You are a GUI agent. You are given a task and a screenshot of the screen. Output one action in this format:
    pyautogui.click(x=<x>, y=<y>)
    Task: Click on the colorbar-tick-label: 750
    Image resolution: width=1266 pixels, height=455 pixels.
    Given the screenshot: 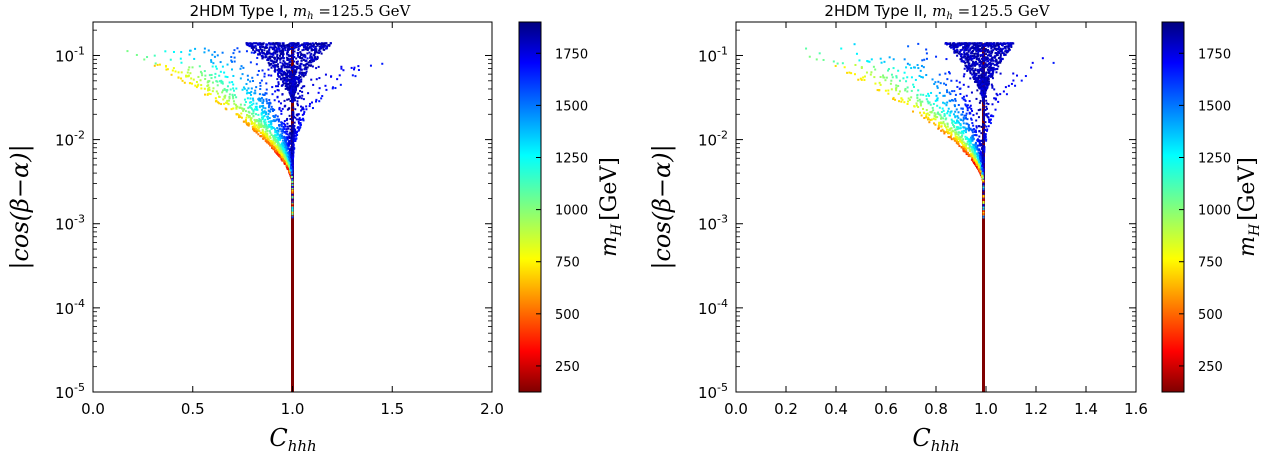 What is the action you would take?
    pyautogui.click(x=567, y=263)
    